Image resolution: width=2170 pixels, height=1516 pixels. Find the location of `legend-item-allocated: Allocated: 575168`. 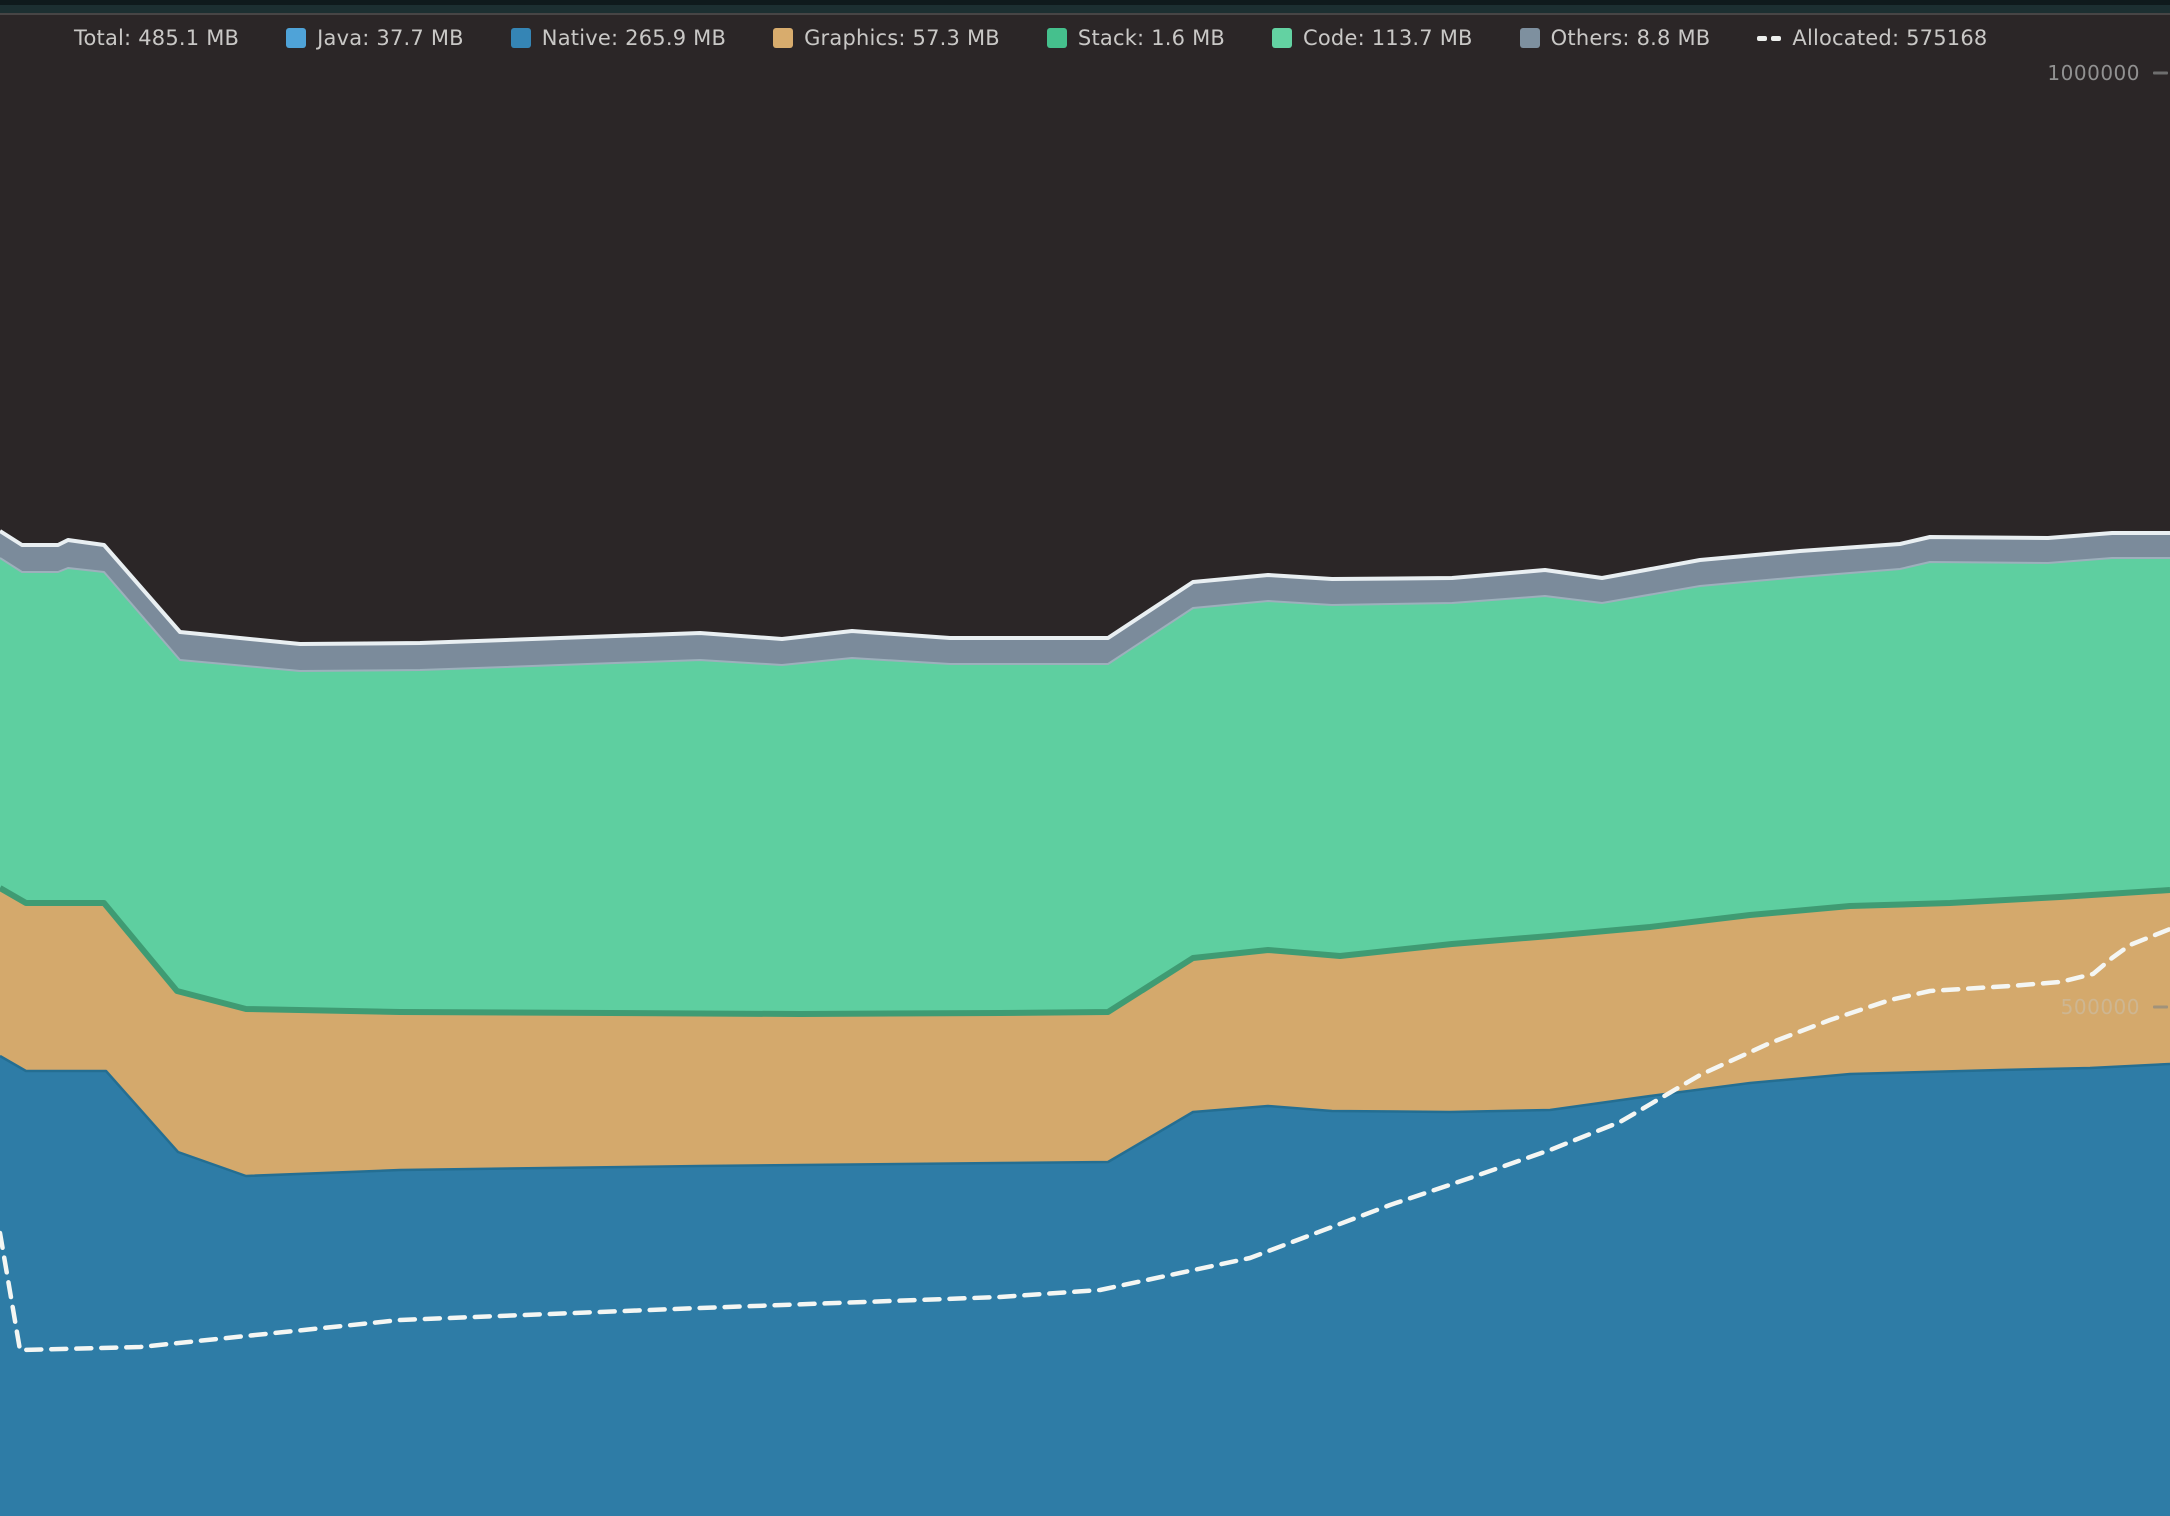

legend-item-allocated: Allocated: 575168 is located at coordinates (1872, 38).